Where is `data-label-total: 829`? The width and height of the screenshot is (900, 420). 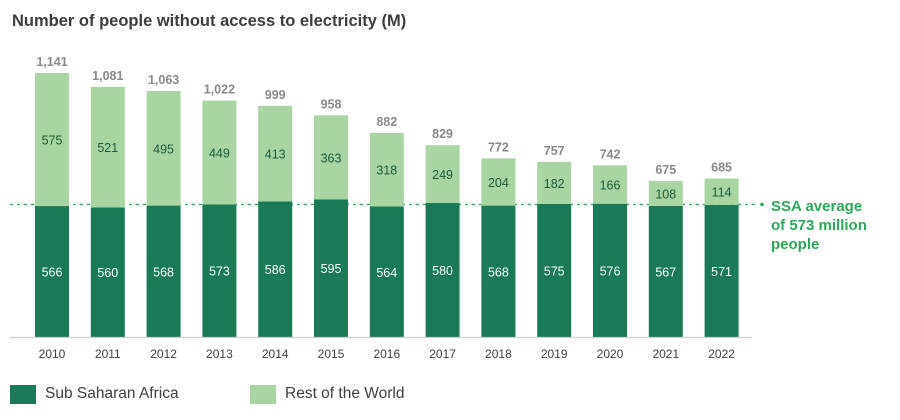
data-label-total: 829 is located at coordinates (442, 134).